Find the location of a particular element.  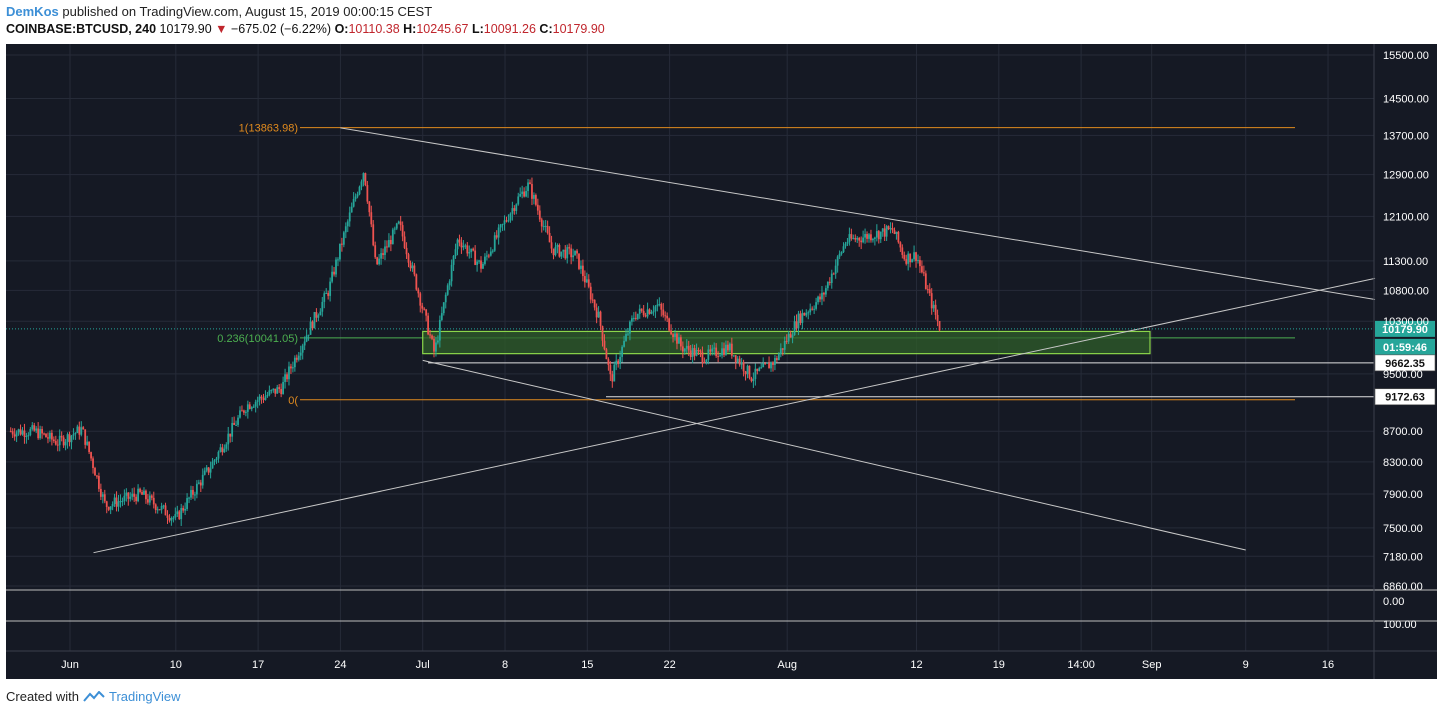

created-with-text: Created with is located at coordinates (42, 696).